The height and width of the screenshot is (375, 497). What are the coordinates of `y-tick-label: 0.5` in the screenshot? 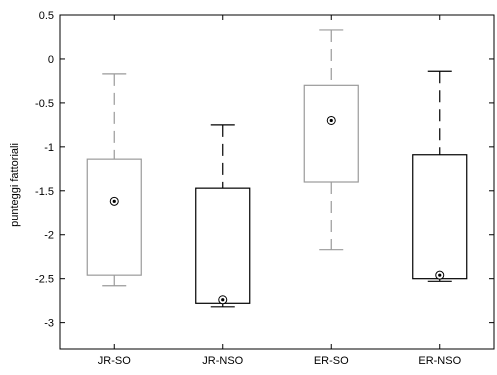 It's located at (46, 16).